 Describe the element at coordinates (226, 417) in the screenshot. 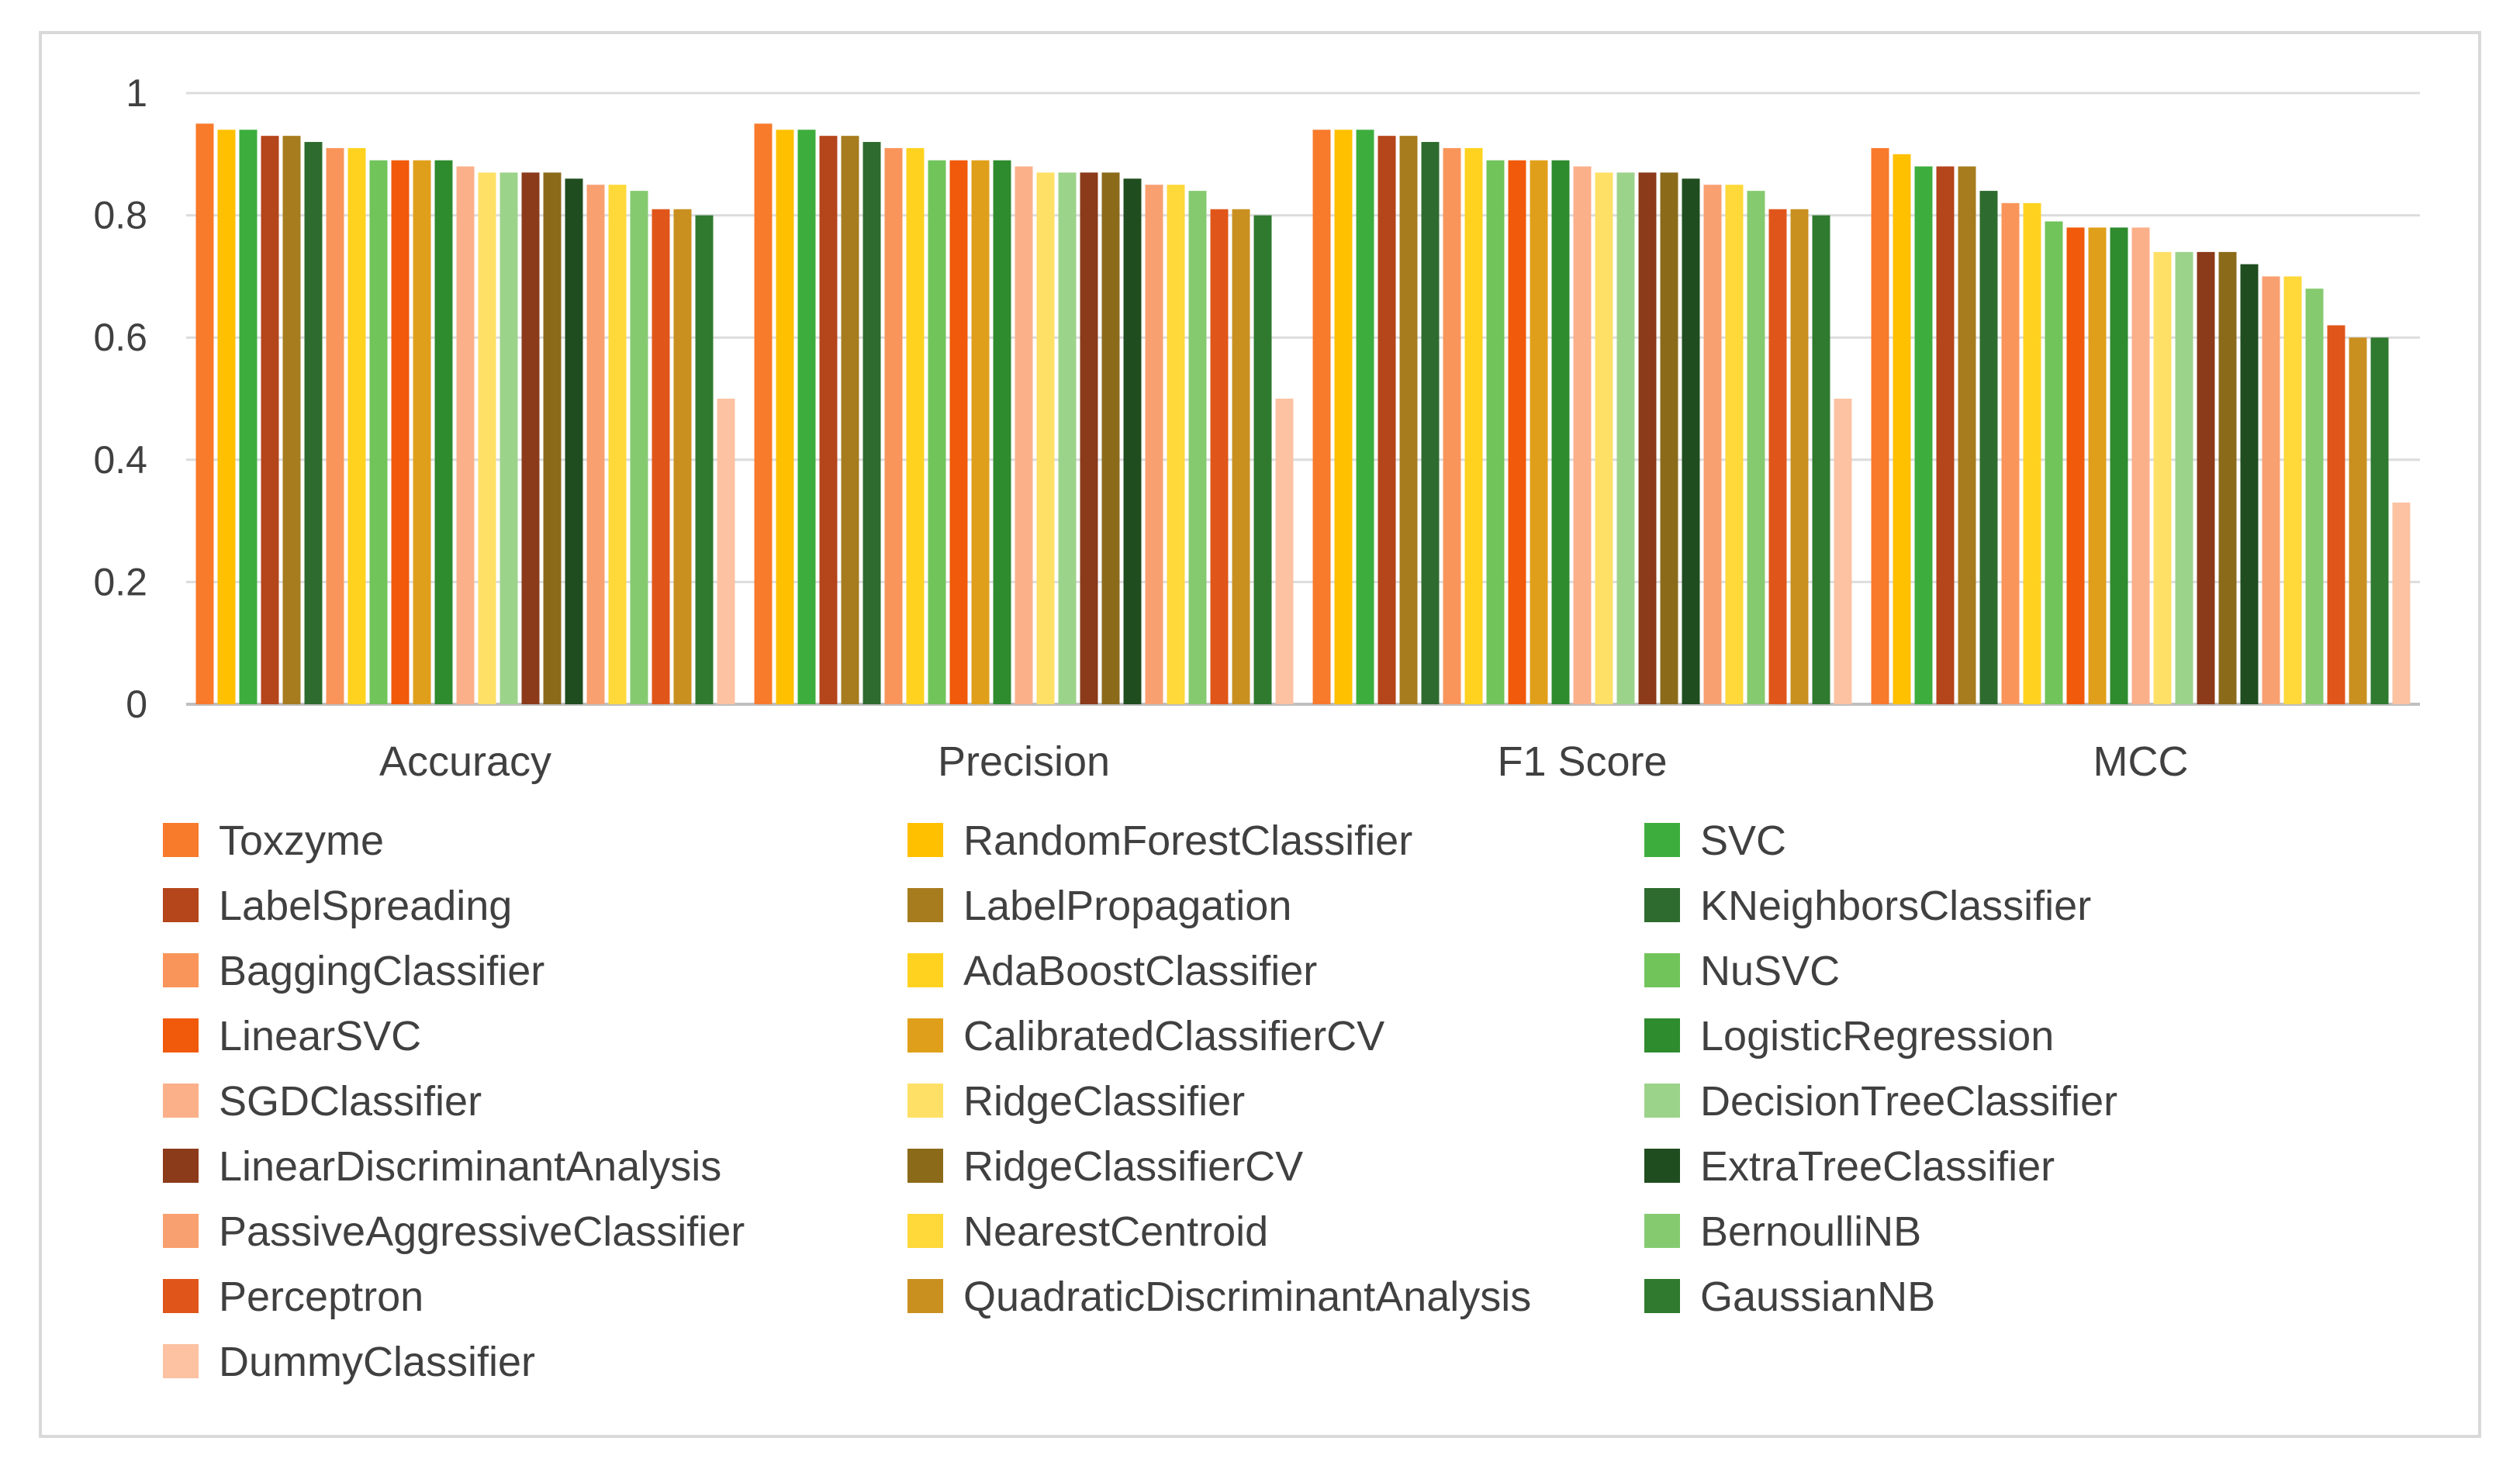

I see `bar-RandomForestClassifier-Accuracy` at that location.